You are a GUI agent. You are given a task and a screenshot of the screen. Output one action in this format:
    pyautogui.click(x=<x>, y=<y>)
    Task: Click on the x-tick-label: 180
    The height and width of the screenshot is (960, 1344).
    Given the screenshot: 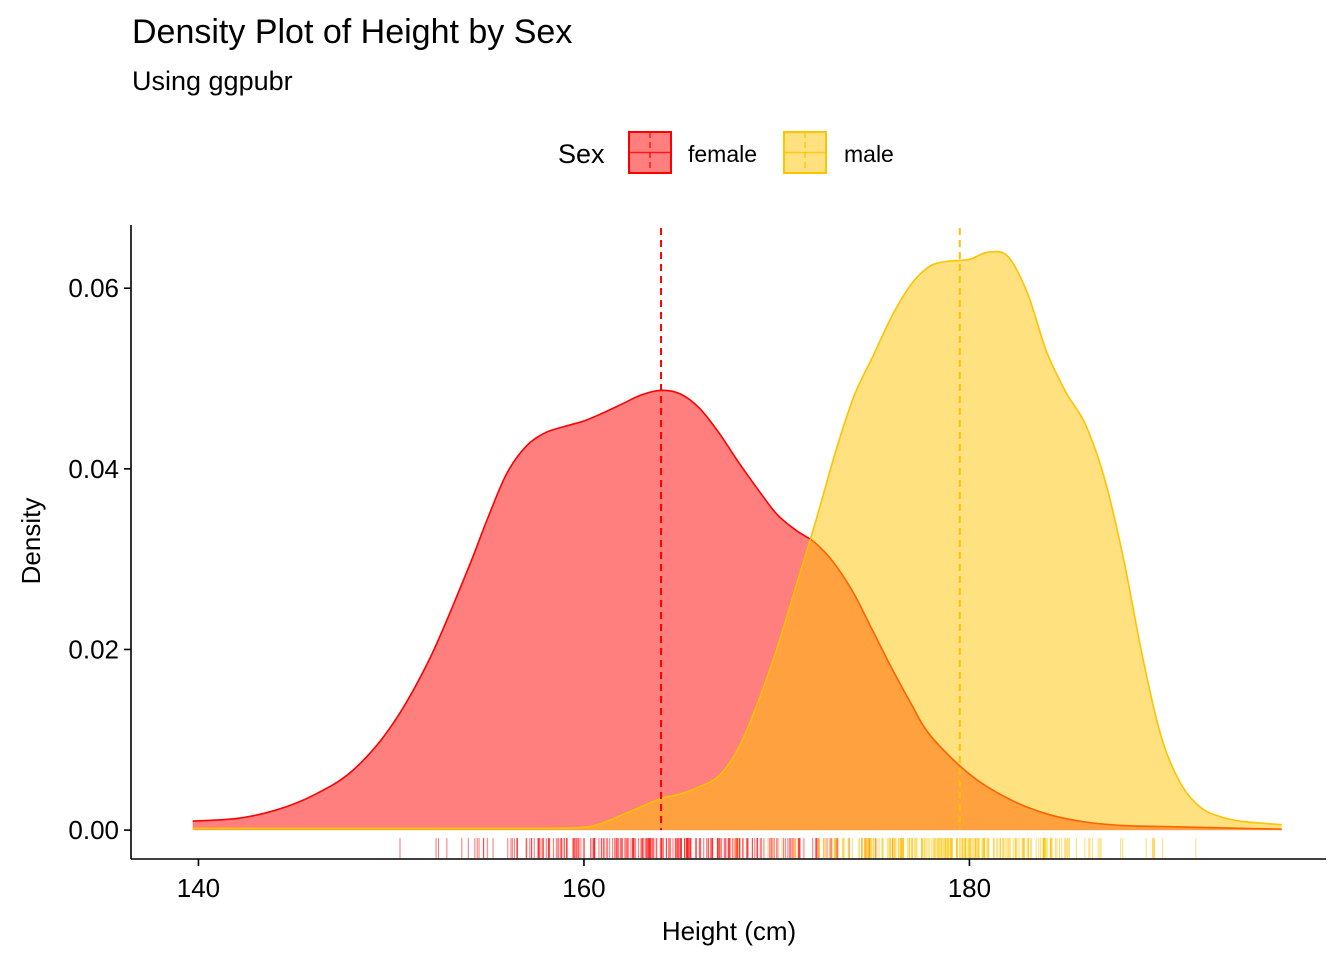 What is the action you would take?
    pyautogui.click(x=969, y=888)
    